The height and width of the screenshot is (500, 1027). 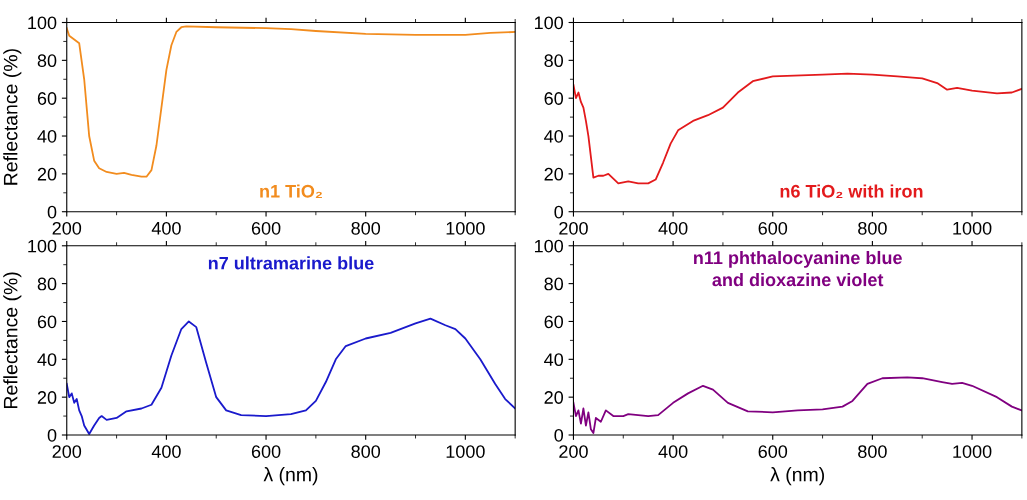 I want to click on annotation: n1 TiO₂, so click(x=291, y=191).